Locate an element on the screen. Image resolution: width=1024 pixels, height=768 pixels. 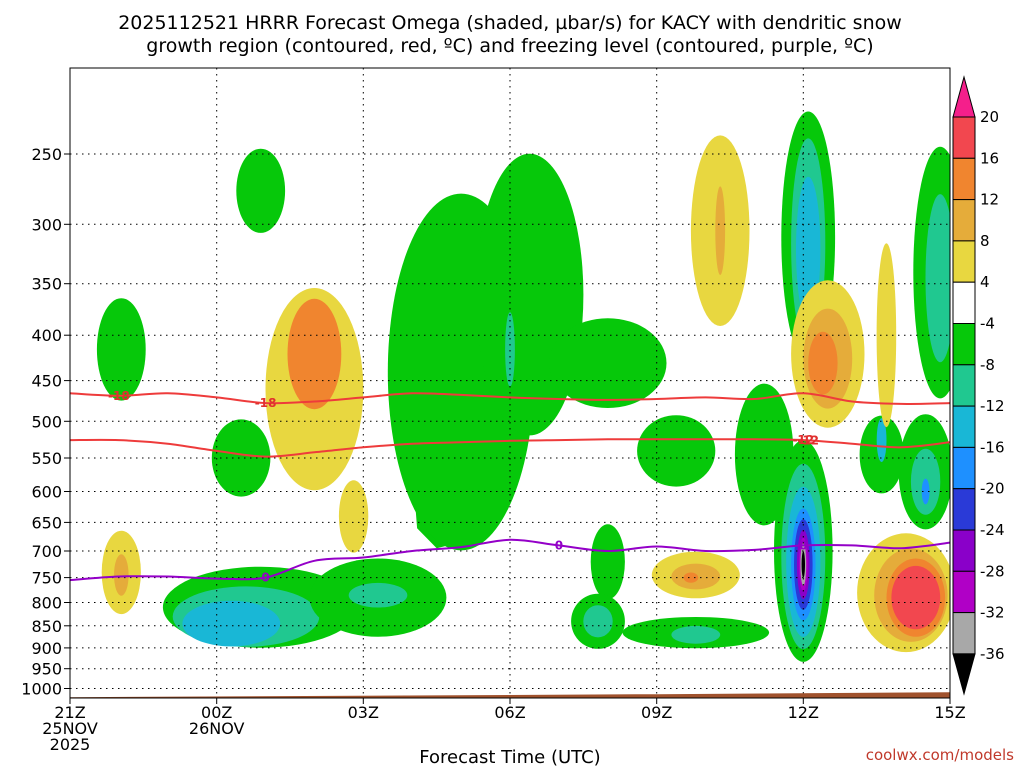
y-tick-label-250: 250 is located at coordinates (46, 154).